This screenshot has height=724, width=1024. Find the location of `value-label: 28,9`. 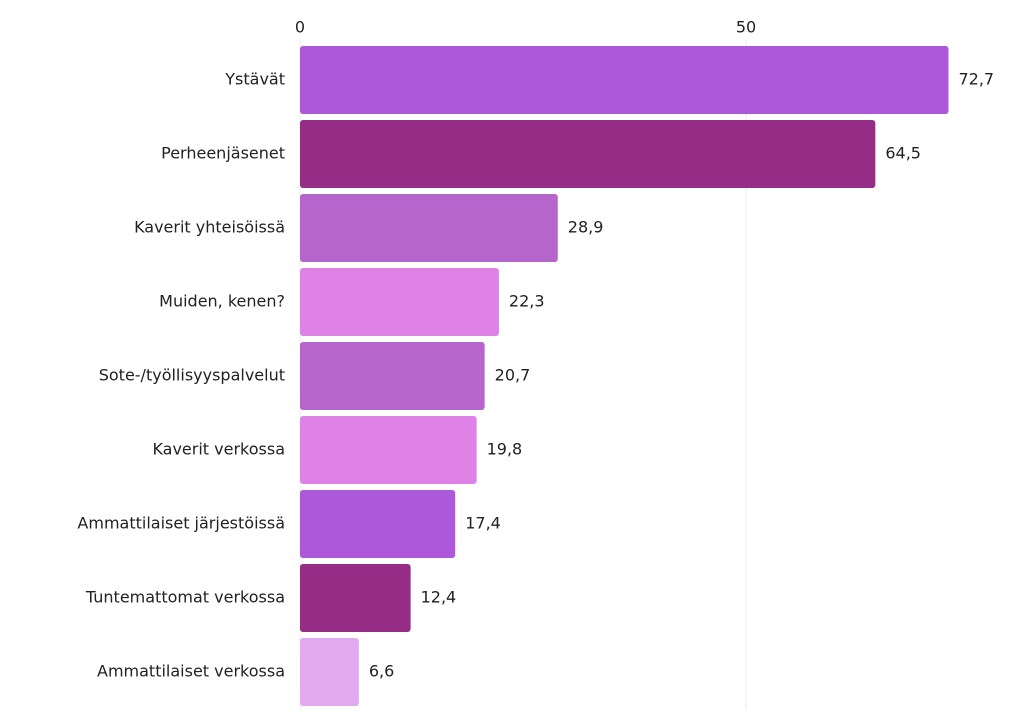

value-label: 28,9 is located at coordinates (586, 227).